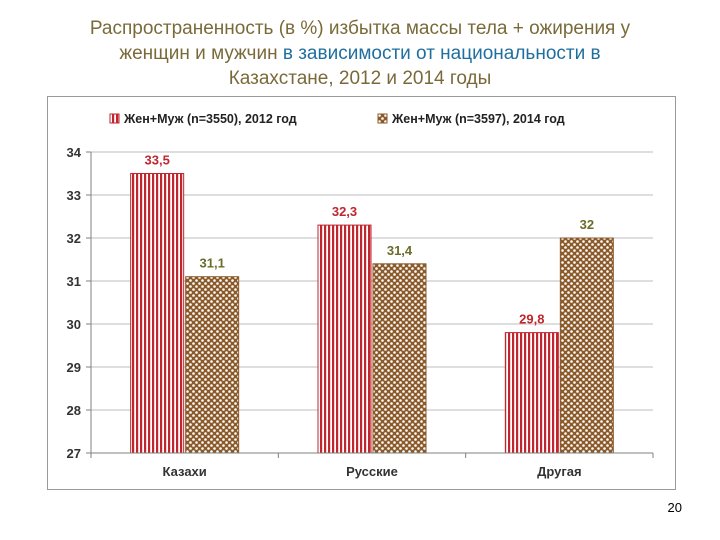 The image size is (720, 540). What do you see at coordinates (74, 453) in the screenshot?
I see `y-tick-label: 27` at bounding box center [74, 453].